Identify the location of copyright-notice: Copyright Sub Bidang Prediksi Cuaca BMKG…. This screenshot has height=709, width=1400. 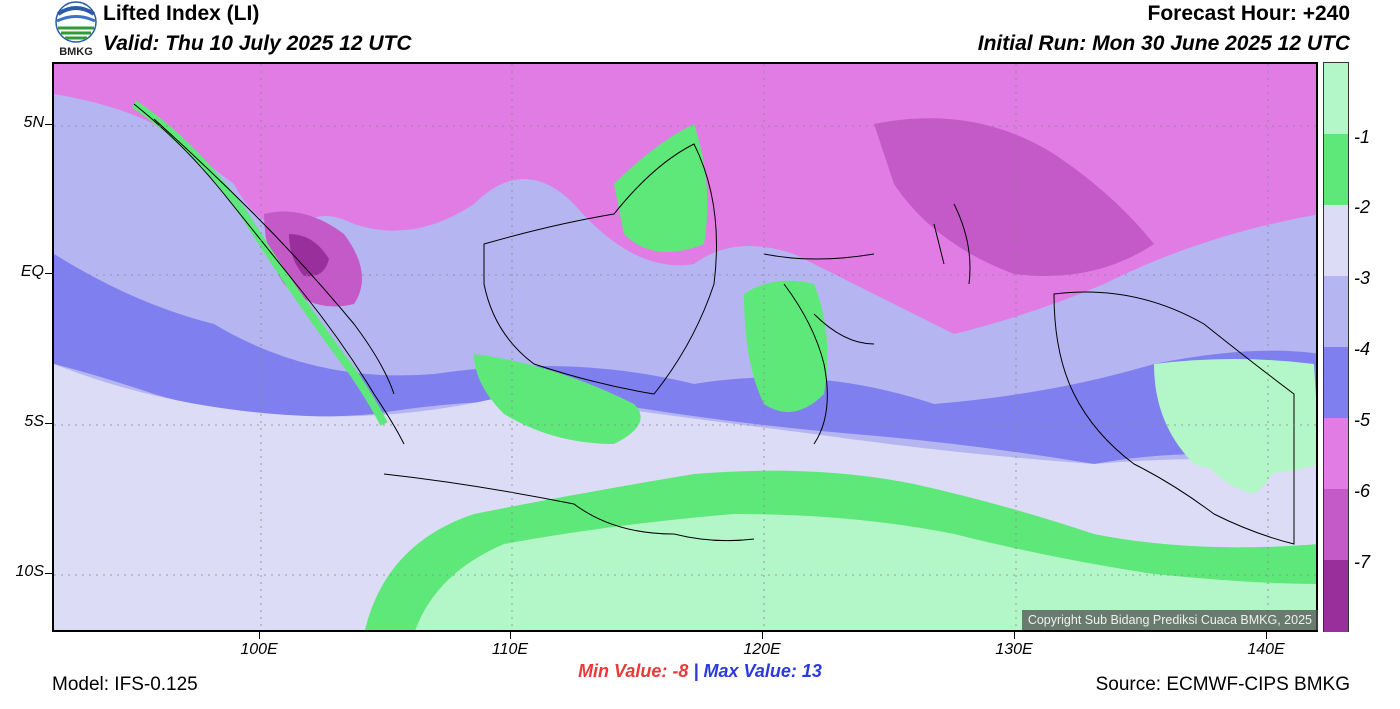
(1169, 620).